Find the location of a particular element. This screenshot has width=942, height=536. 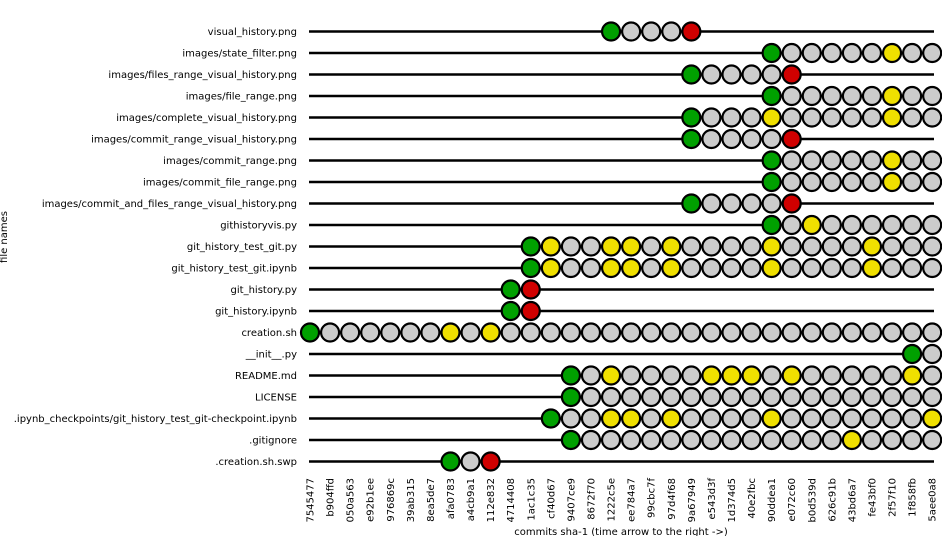

commit-tick-label: 7545477 is located at coordinates (311, 500).